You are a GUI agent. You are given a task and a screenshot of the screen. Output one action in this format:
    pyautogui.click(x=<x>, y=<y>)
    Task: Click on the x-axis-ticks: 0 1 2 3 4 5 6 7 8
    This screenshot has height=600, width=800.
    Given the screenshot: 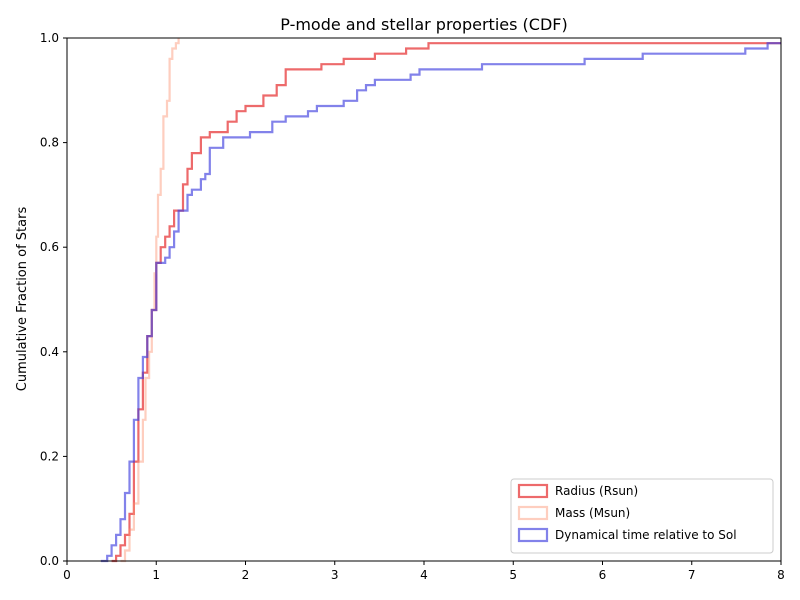 What is the action you would take?
    pyautogui.click(x=424, y=571)
    